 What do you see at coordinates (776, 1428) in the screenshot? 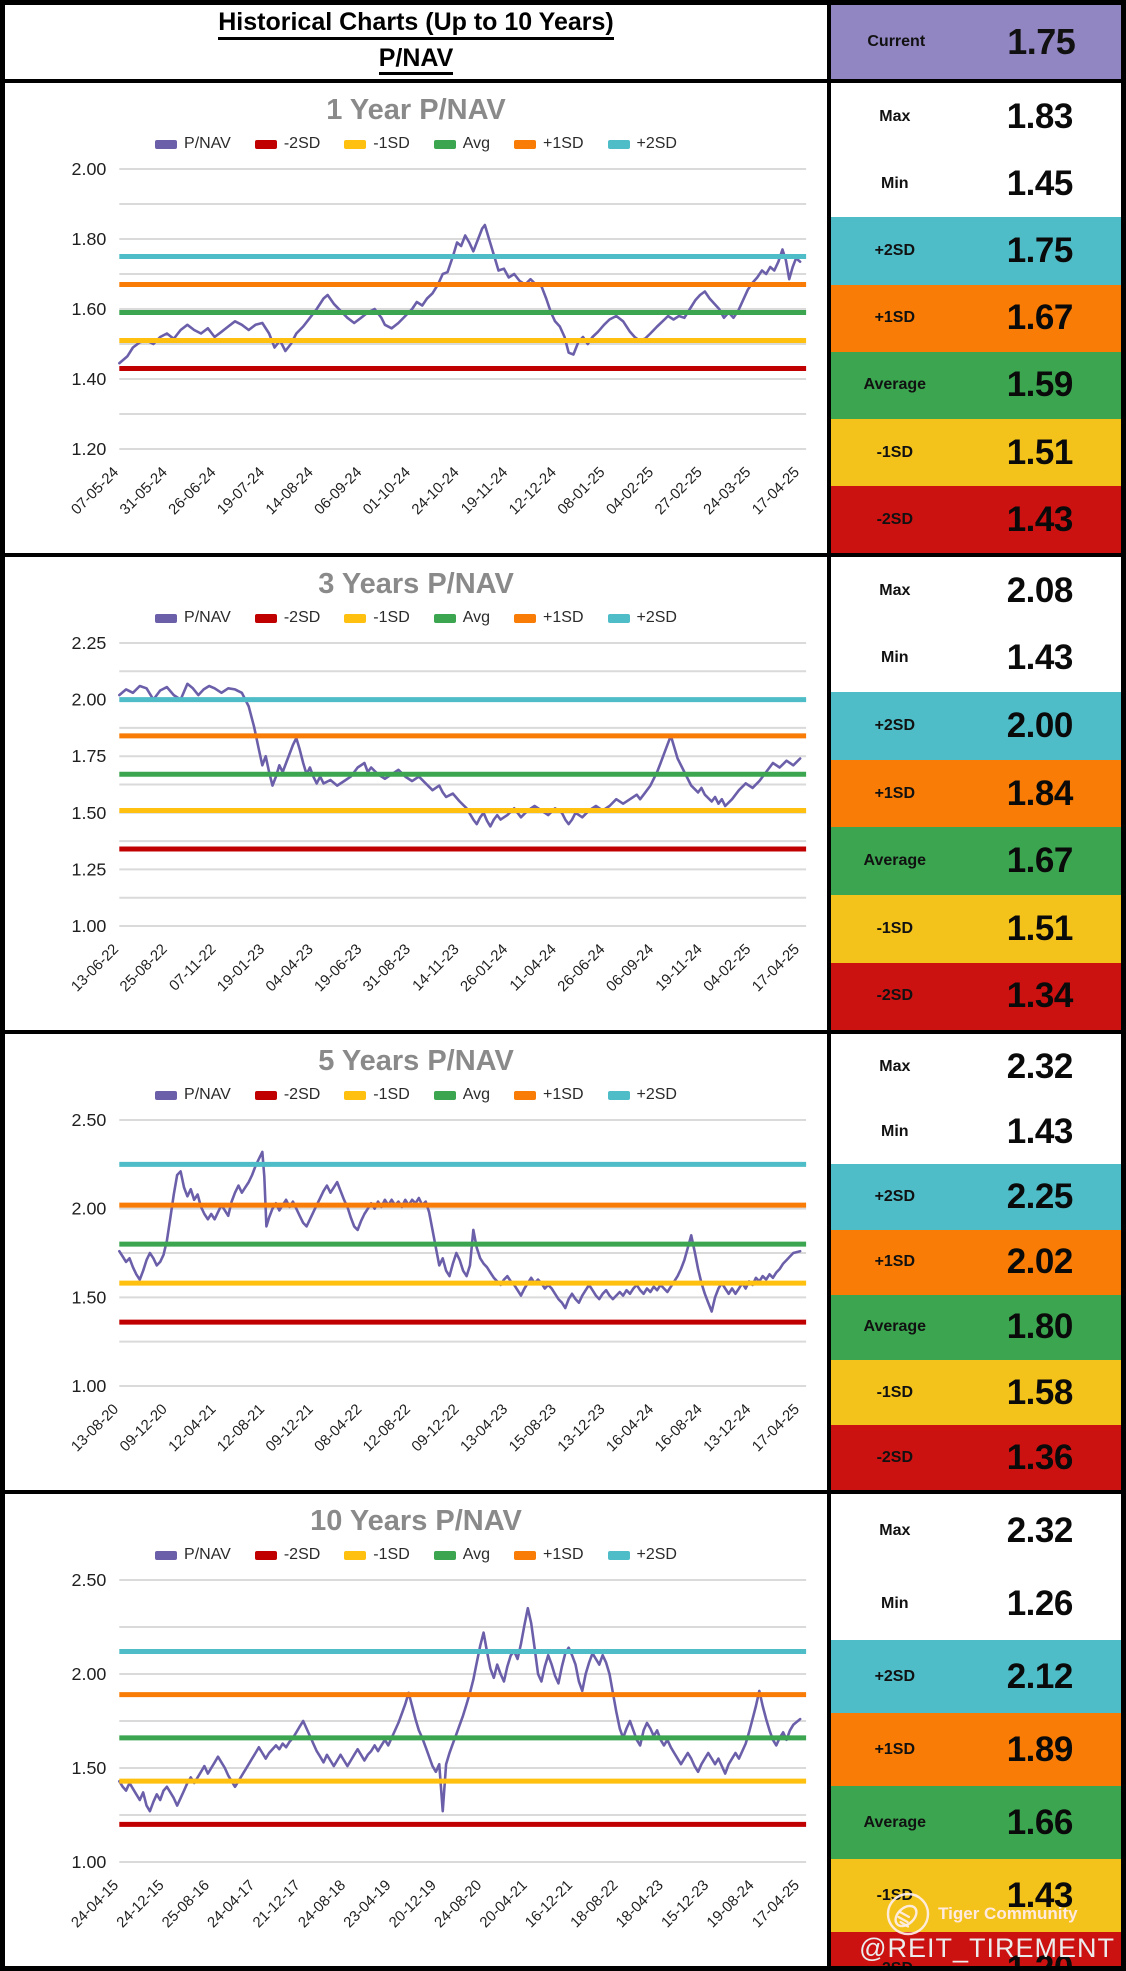
I see `x-tick-label: 17-04-25` at bounding box center [776, 1428].